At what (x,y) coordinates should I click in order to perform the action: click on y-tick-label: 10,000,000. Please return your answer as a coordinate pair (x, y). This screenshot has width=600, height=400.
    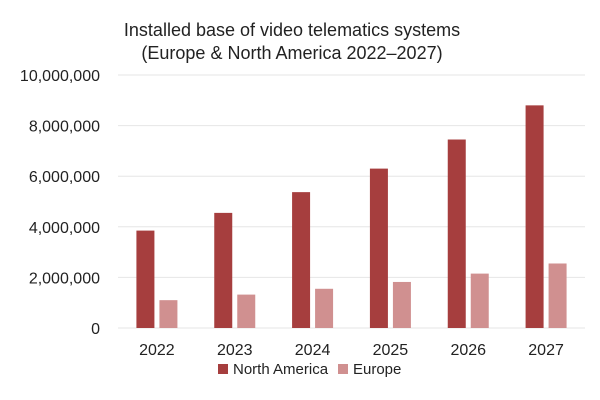
    Looking at the image, I should click on (60, 76).